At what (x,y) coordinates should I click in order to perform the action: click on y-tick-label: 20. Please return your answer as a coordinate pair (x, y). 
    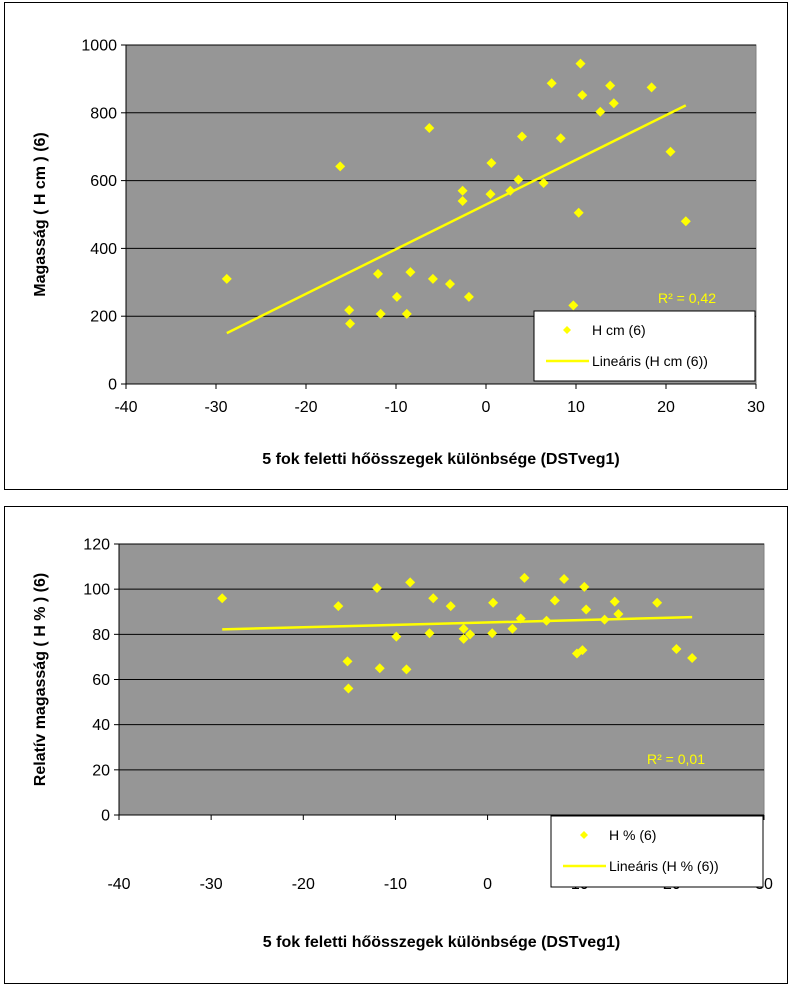
    Looking at the image, I should click on (101, 770).